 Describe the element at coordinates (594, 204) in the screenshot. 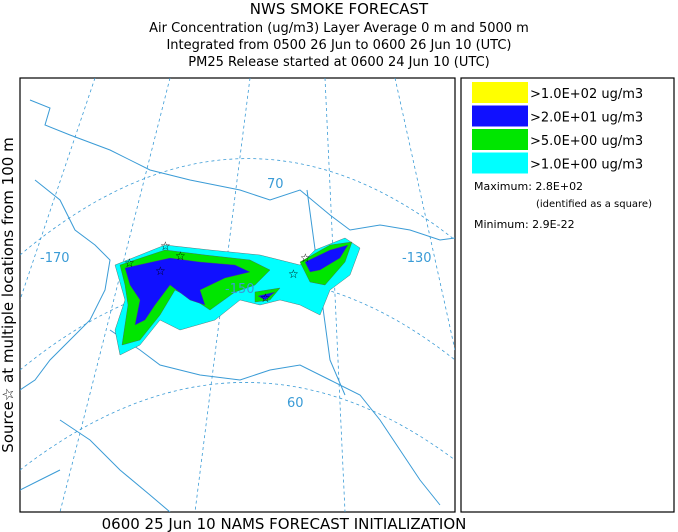

I see `maximum-note: (identified as a square)` at that location.